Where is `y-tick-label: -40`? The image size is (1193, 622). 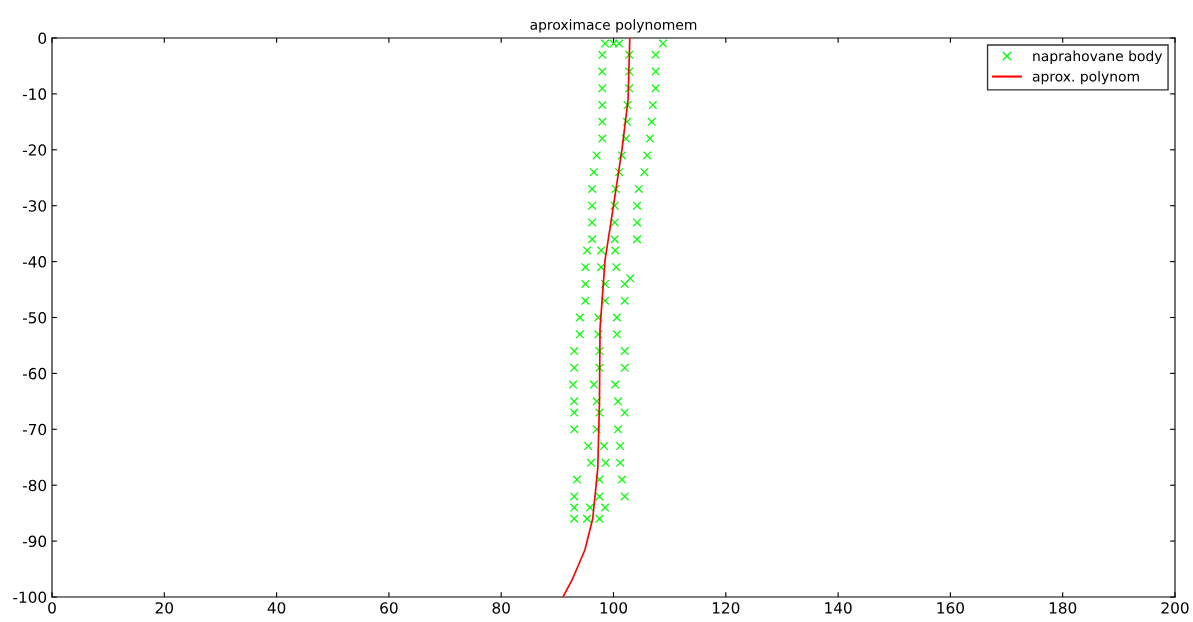 y-tick-label: -40 is located at coordinates (34, 262).